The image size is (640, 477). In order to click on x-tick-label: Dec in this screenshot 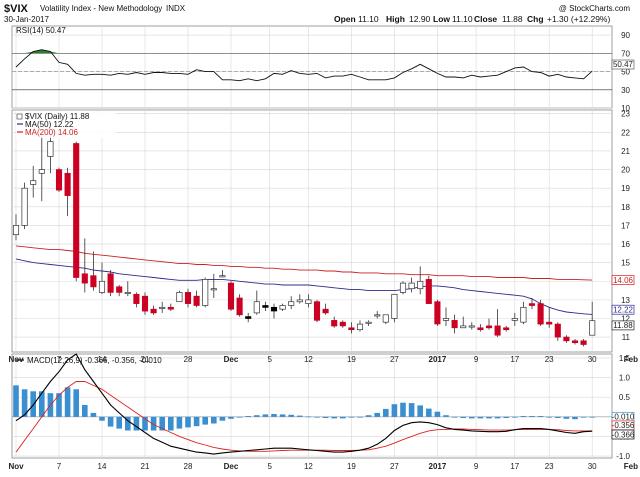, I will do `click(231, 359)`.